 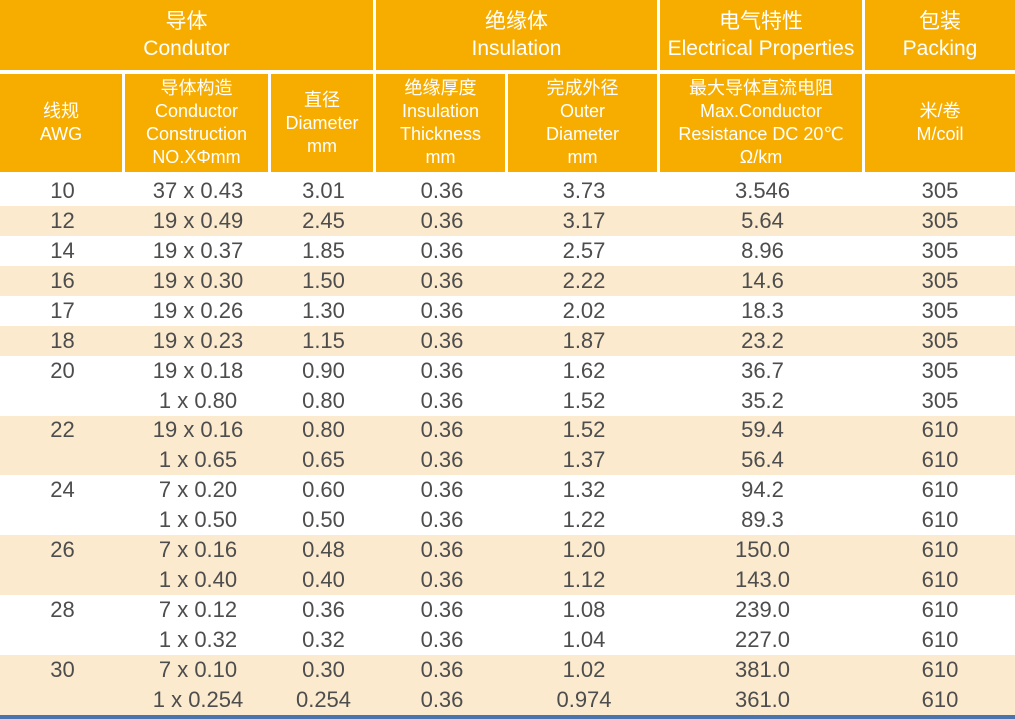 What do you see at coordinates (584, 520) in the screenshot?
I see `table-cell: 1.22` at bounding box center [584, 520].